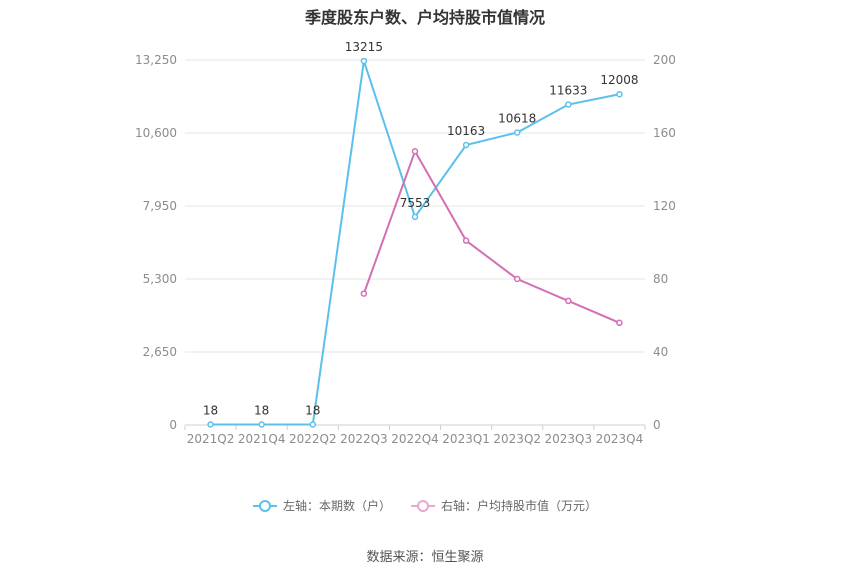 The width and height of the screenshot is (850, 575). Describe the element at coordinates (415, 203) in the screenshot. I see `data-label: 7553` at that location.